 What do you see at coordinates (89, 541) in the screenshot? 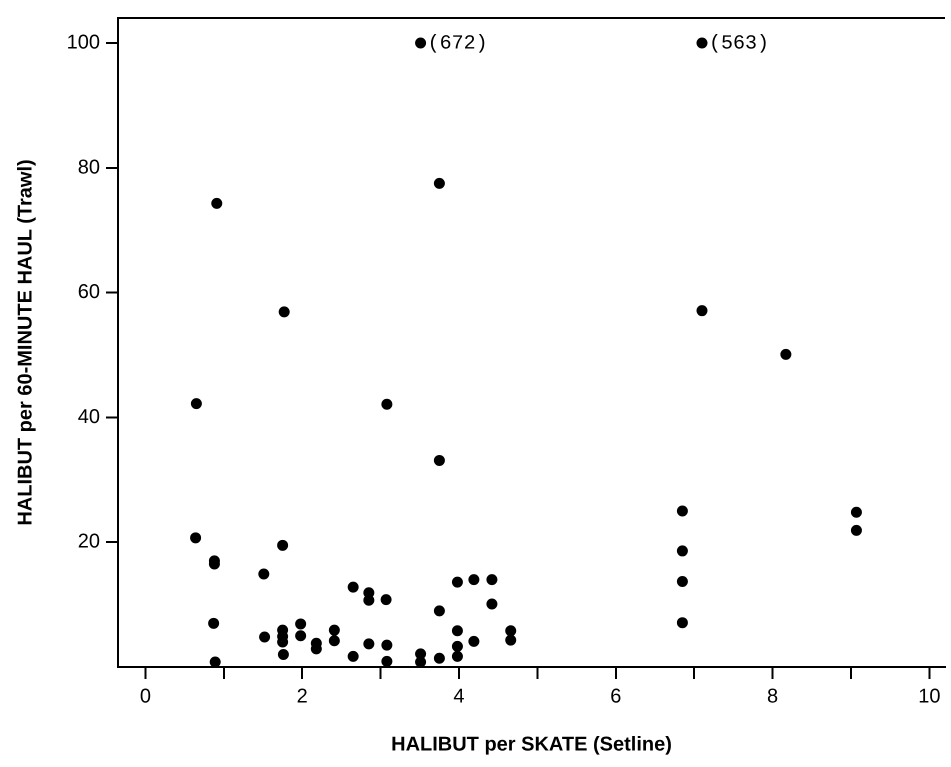
I see `y-tick-label: 20` at bounding box center [89, 541].